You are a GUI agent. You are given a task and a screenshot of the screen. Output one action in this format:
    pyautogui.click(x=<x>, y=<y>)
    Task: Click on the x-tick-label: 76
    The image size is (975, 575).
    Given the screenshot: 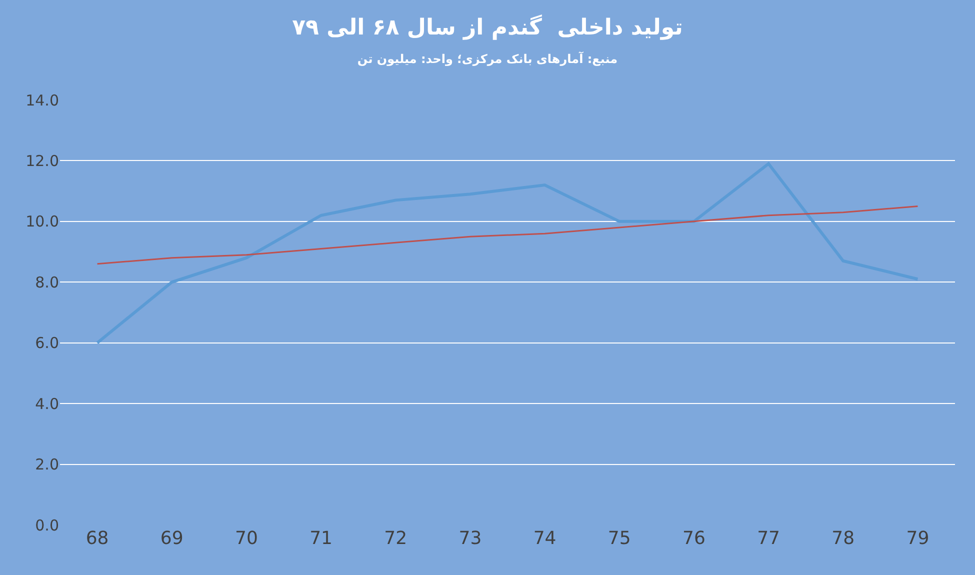 What is the action you would take?
    pyautogui.click(x=694, y=538)
    